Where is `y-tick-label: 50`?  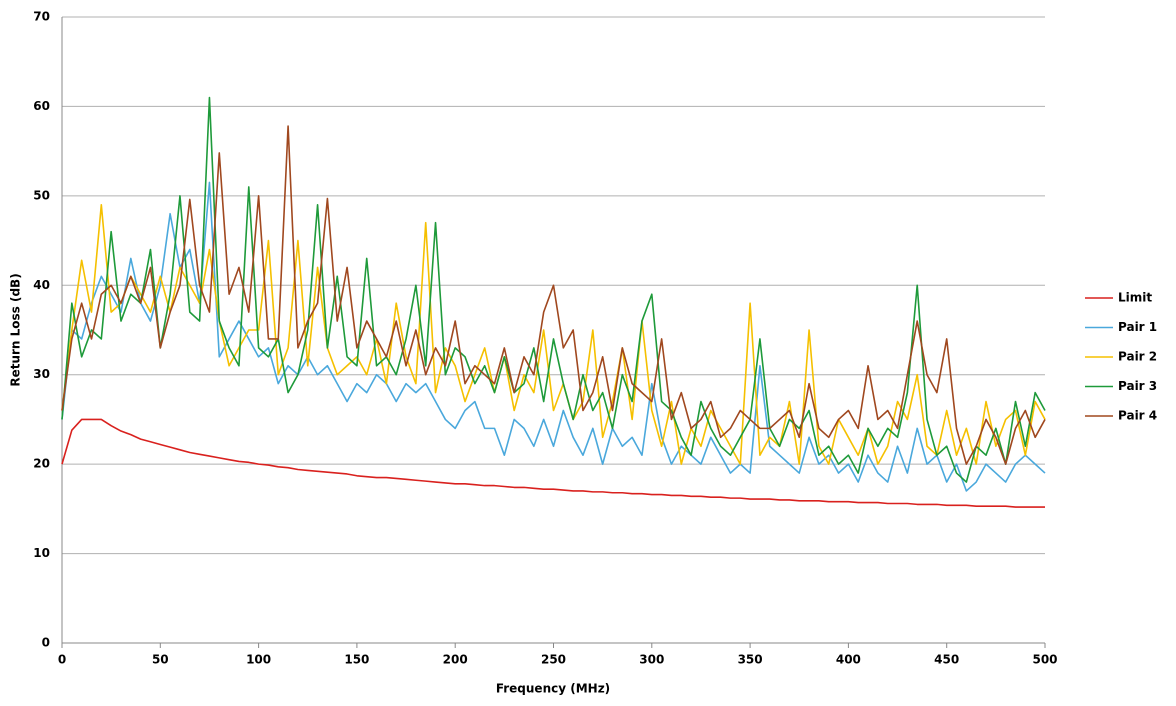
y-tick-label: 50 is located at coordinates (41, 195).